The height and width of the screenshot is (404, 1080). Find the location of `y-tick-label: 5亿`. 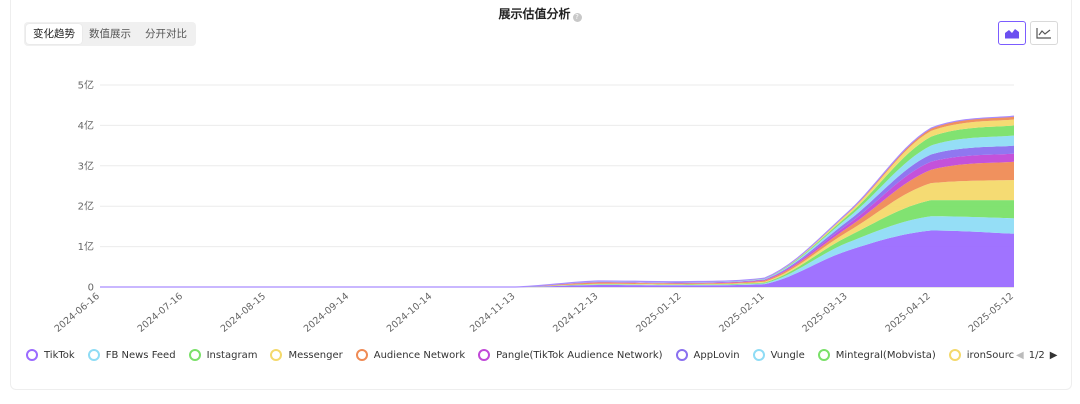

y-tick-label: 5亿 is located at coordinates (86, 85).